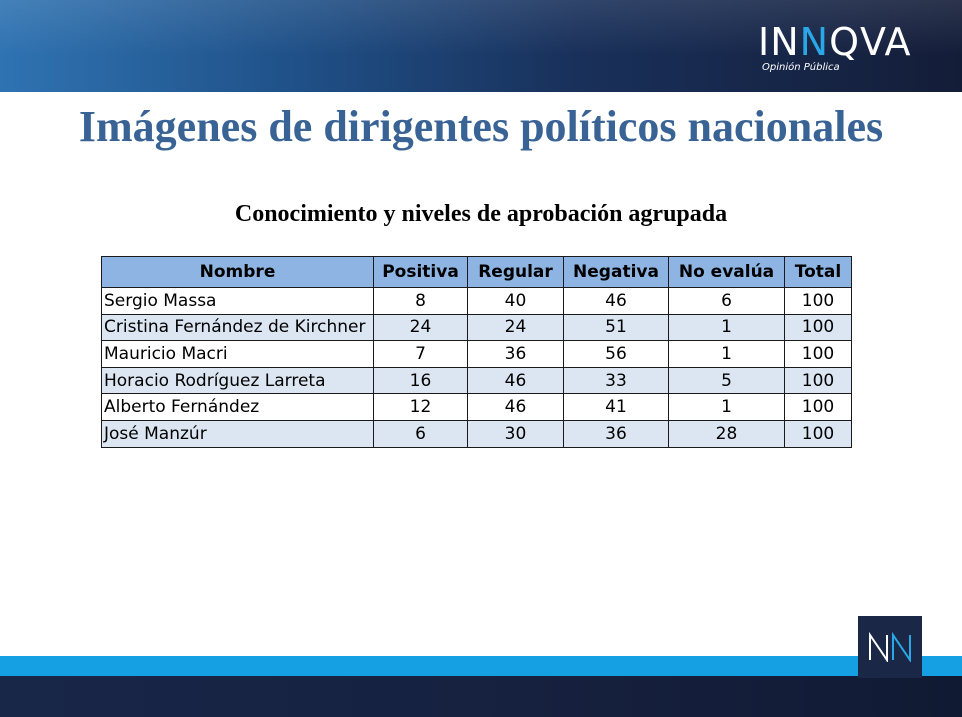  Describe the element at coordinates (515, 301) in the screenshot. I see `cell-regular: 40` at that location.